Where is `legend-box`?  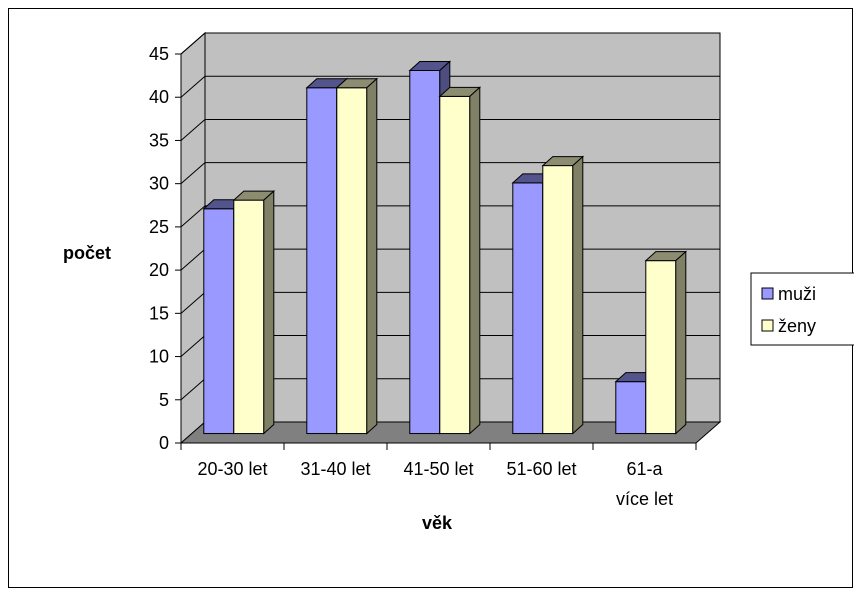 legend-box is located at coordinates (802, 309).